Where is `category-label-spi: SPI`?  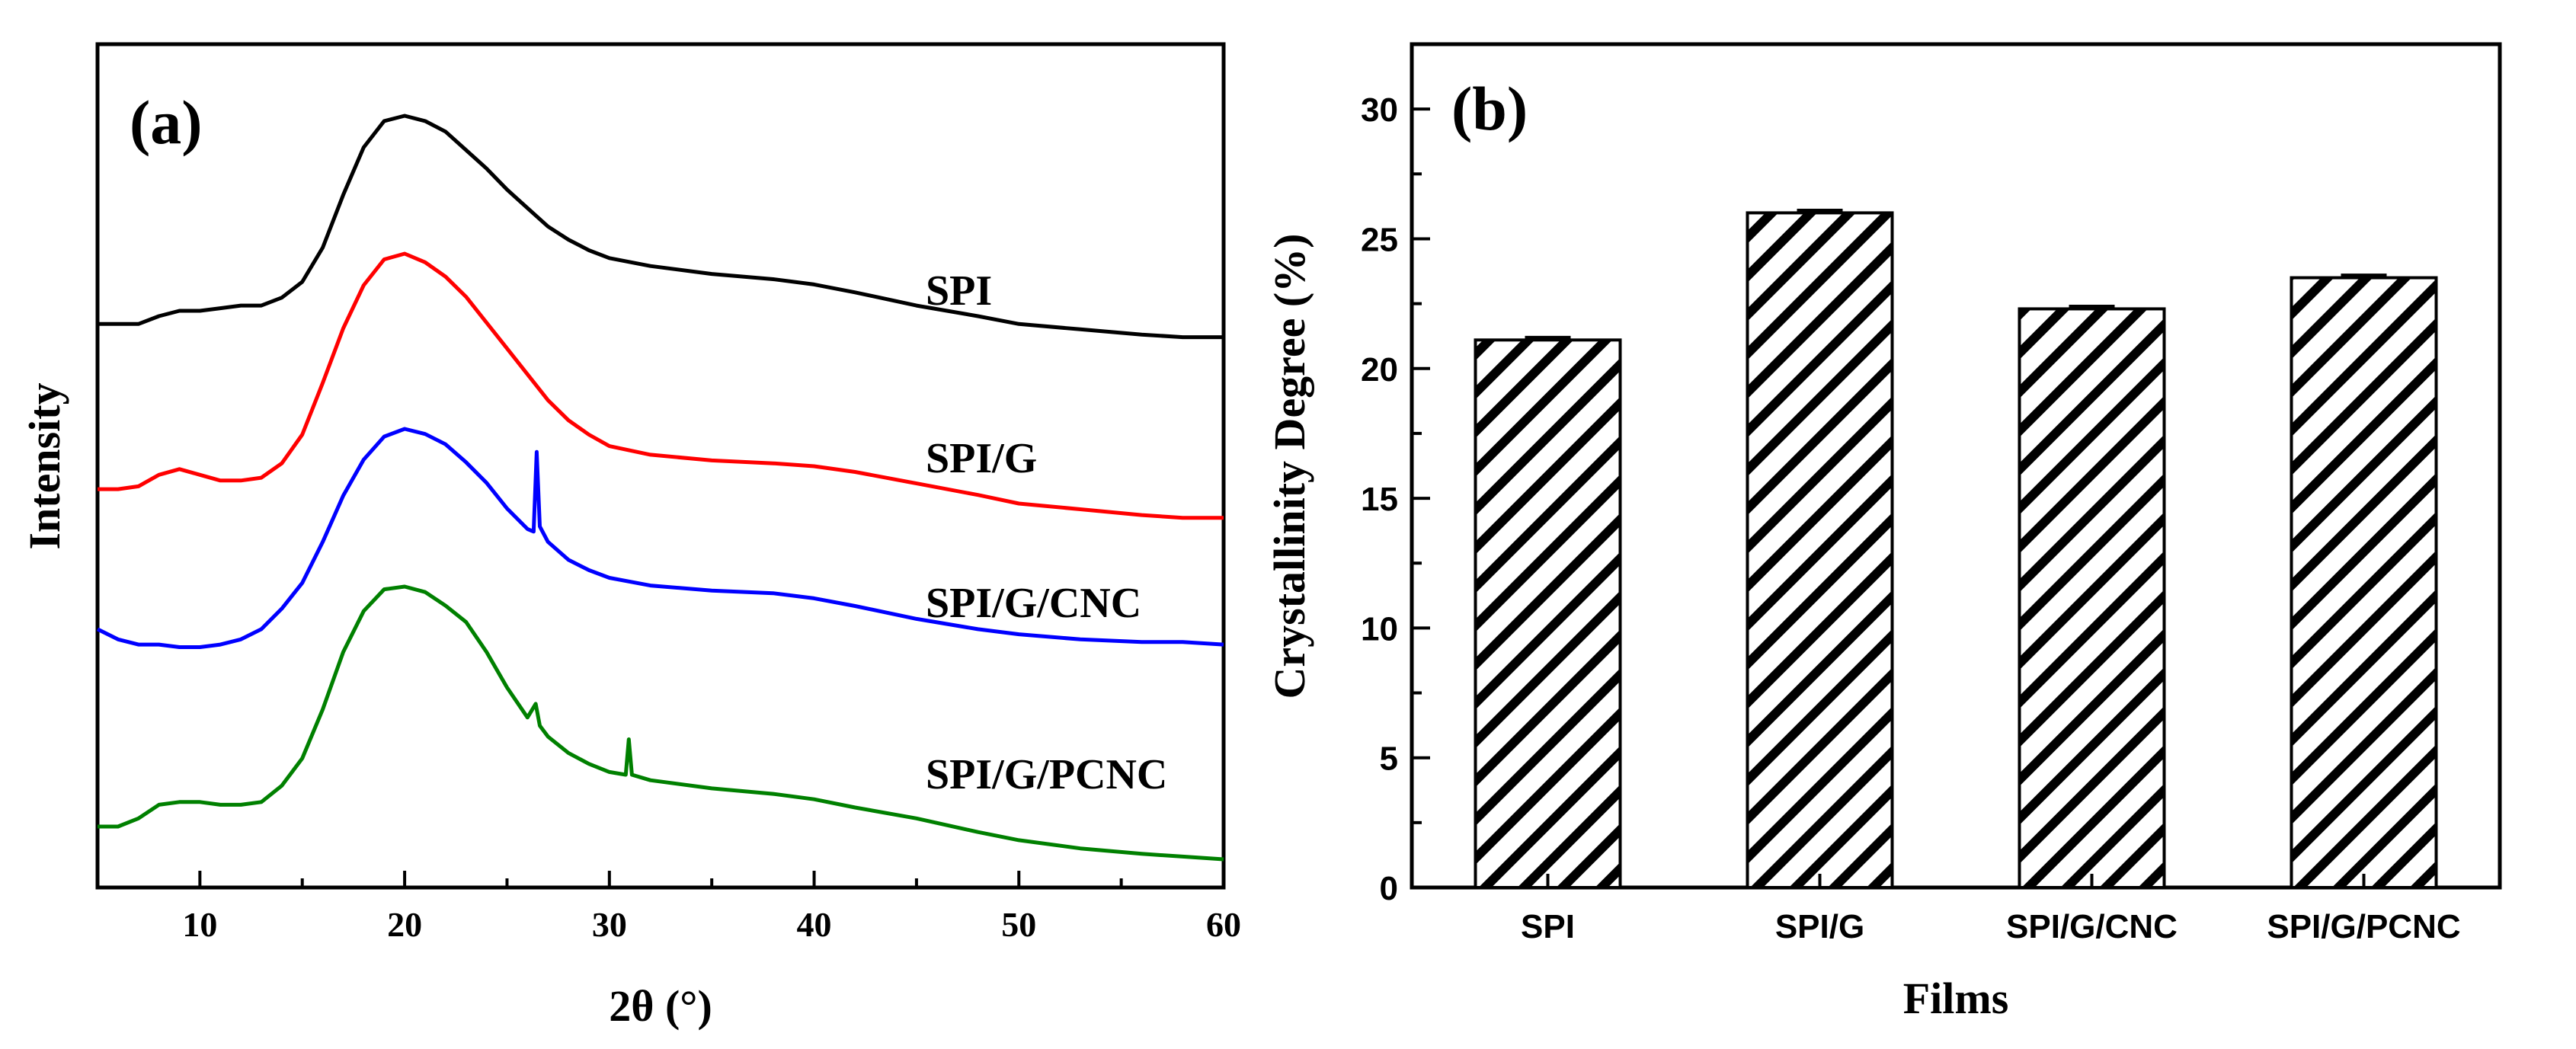 category-label-spi: SPI is located at coordinates (1548, 927).